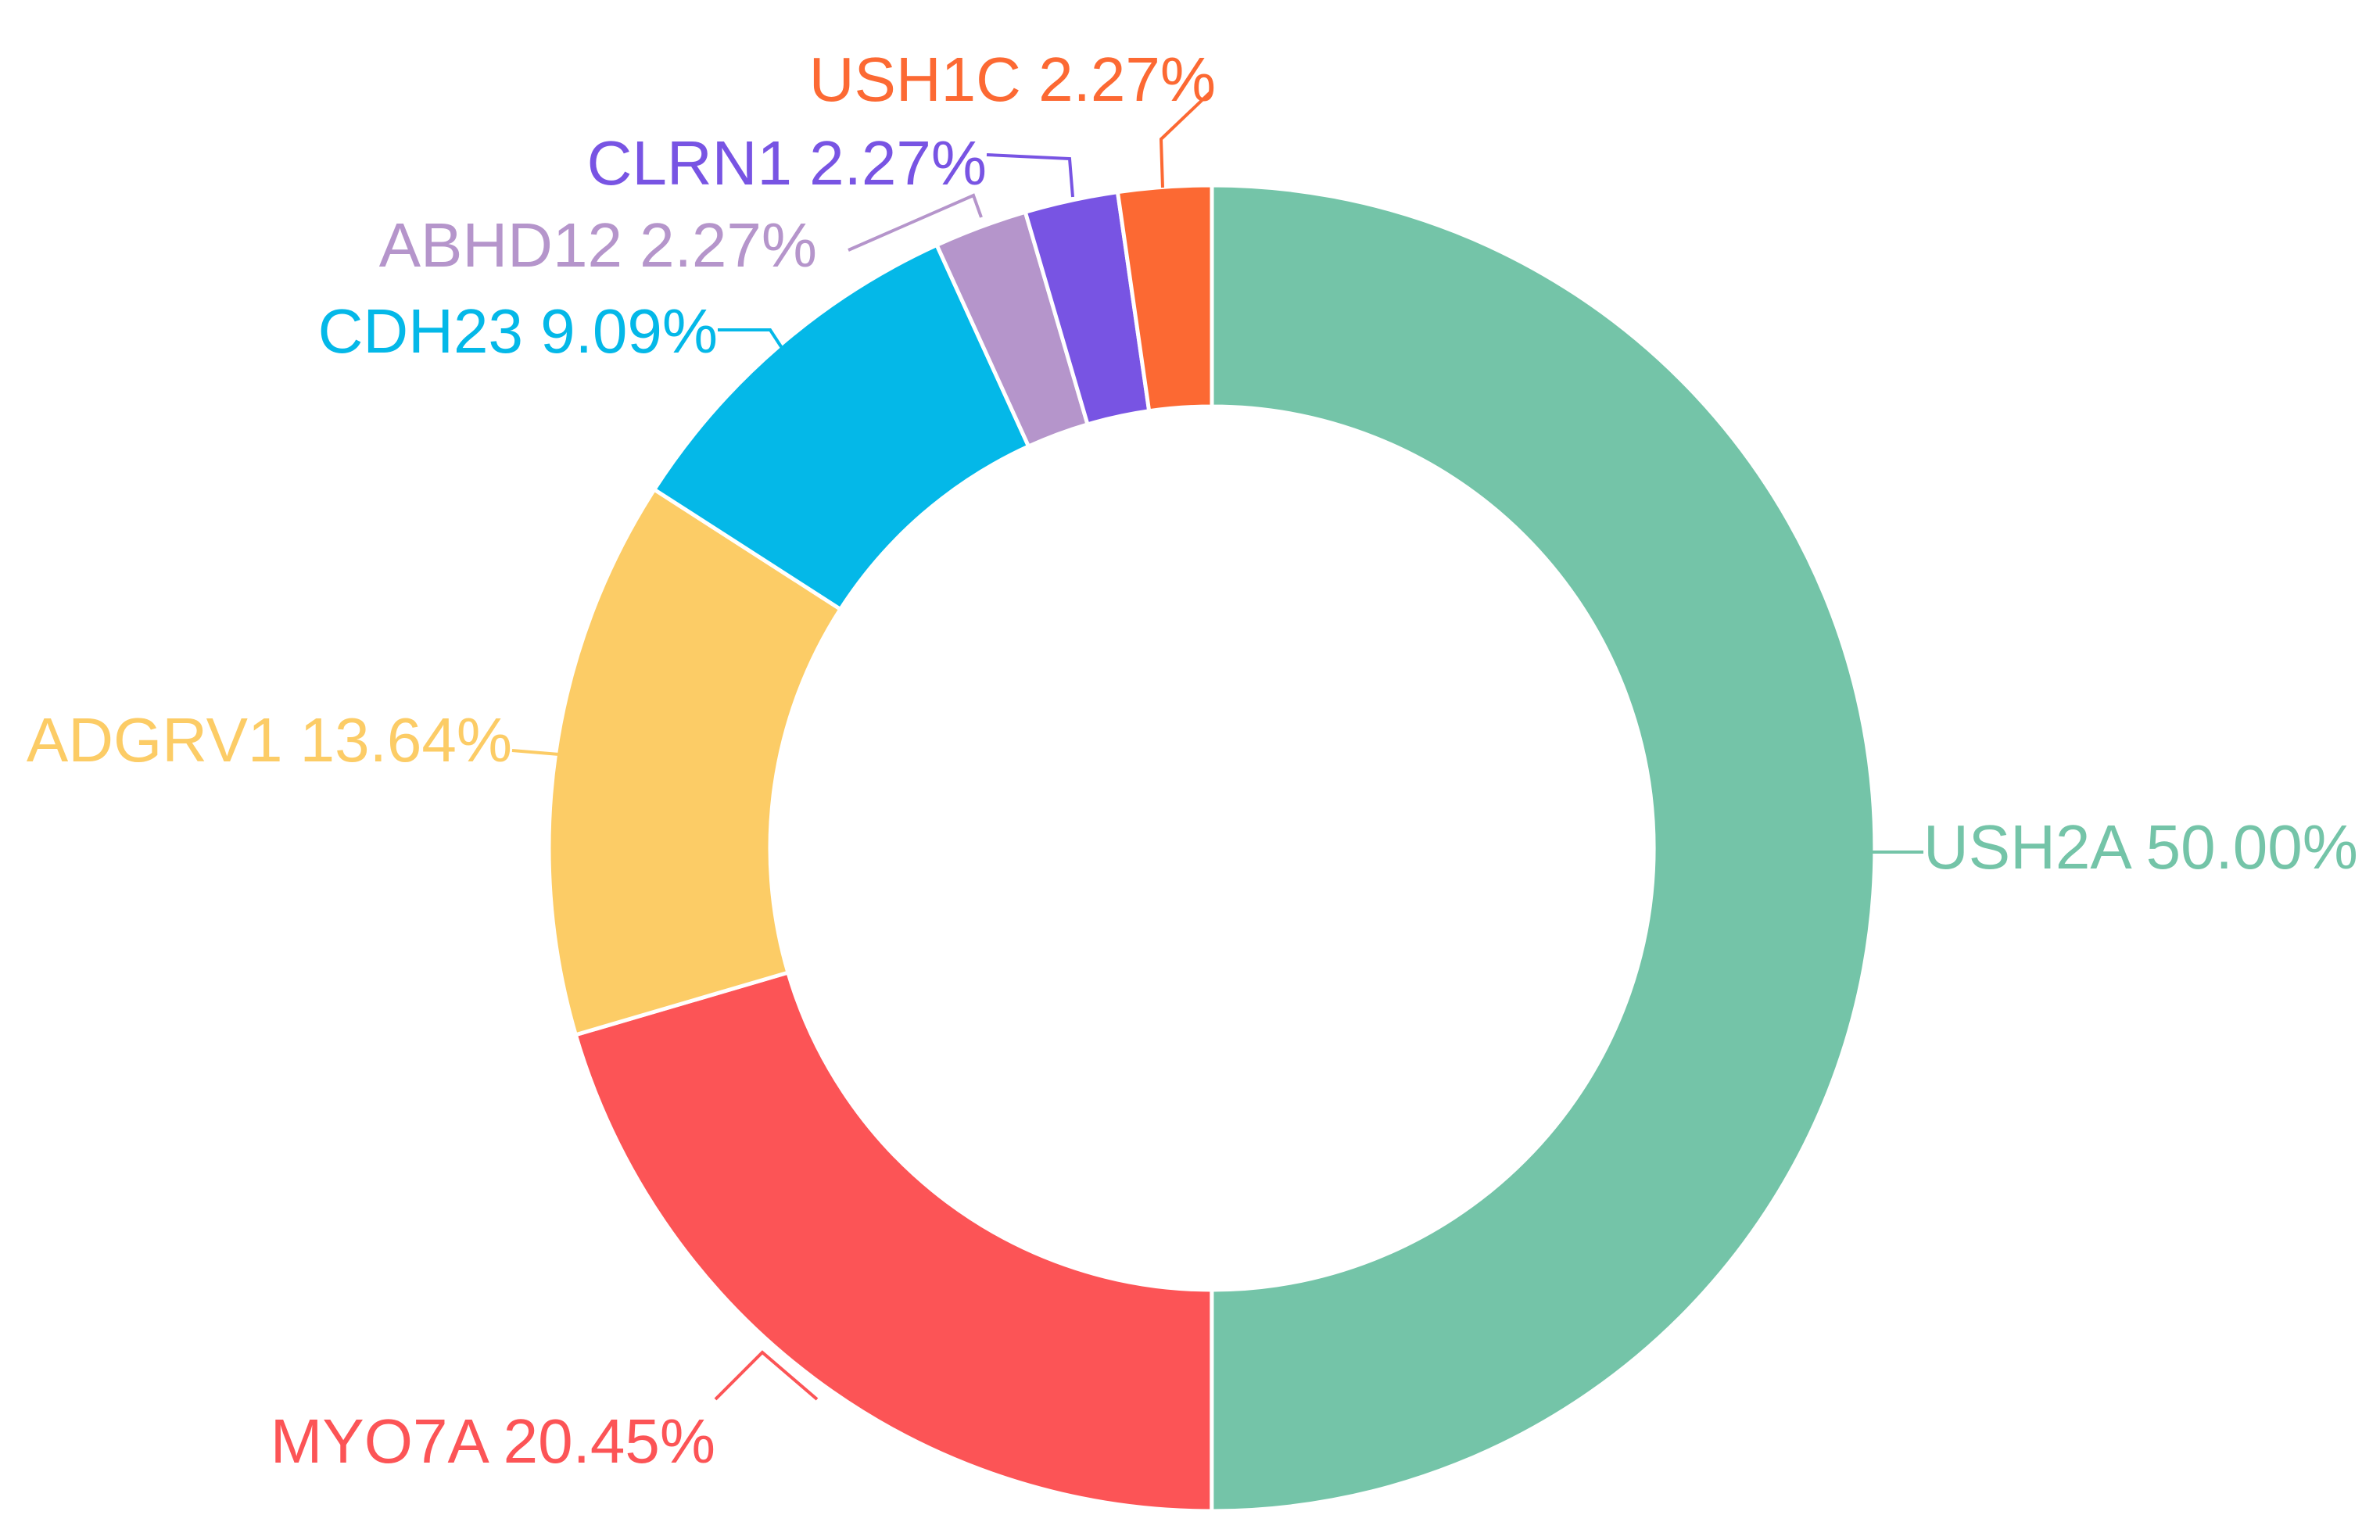 The image size is (2380, 1540). I want to click on slice-label-ush1c: USH1C 2.27%, so click(1012, 79).